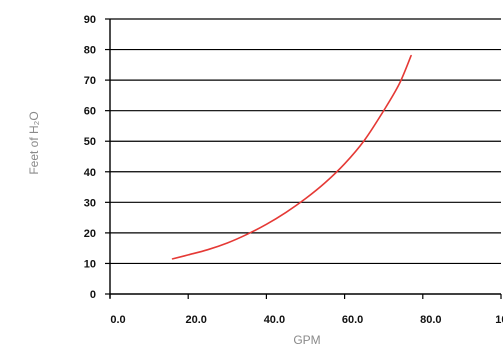  What do you see at coordinates (90, 173) in the screenshot?
I see `y-tick-label-40: 40` at bounding box center [90, 173].